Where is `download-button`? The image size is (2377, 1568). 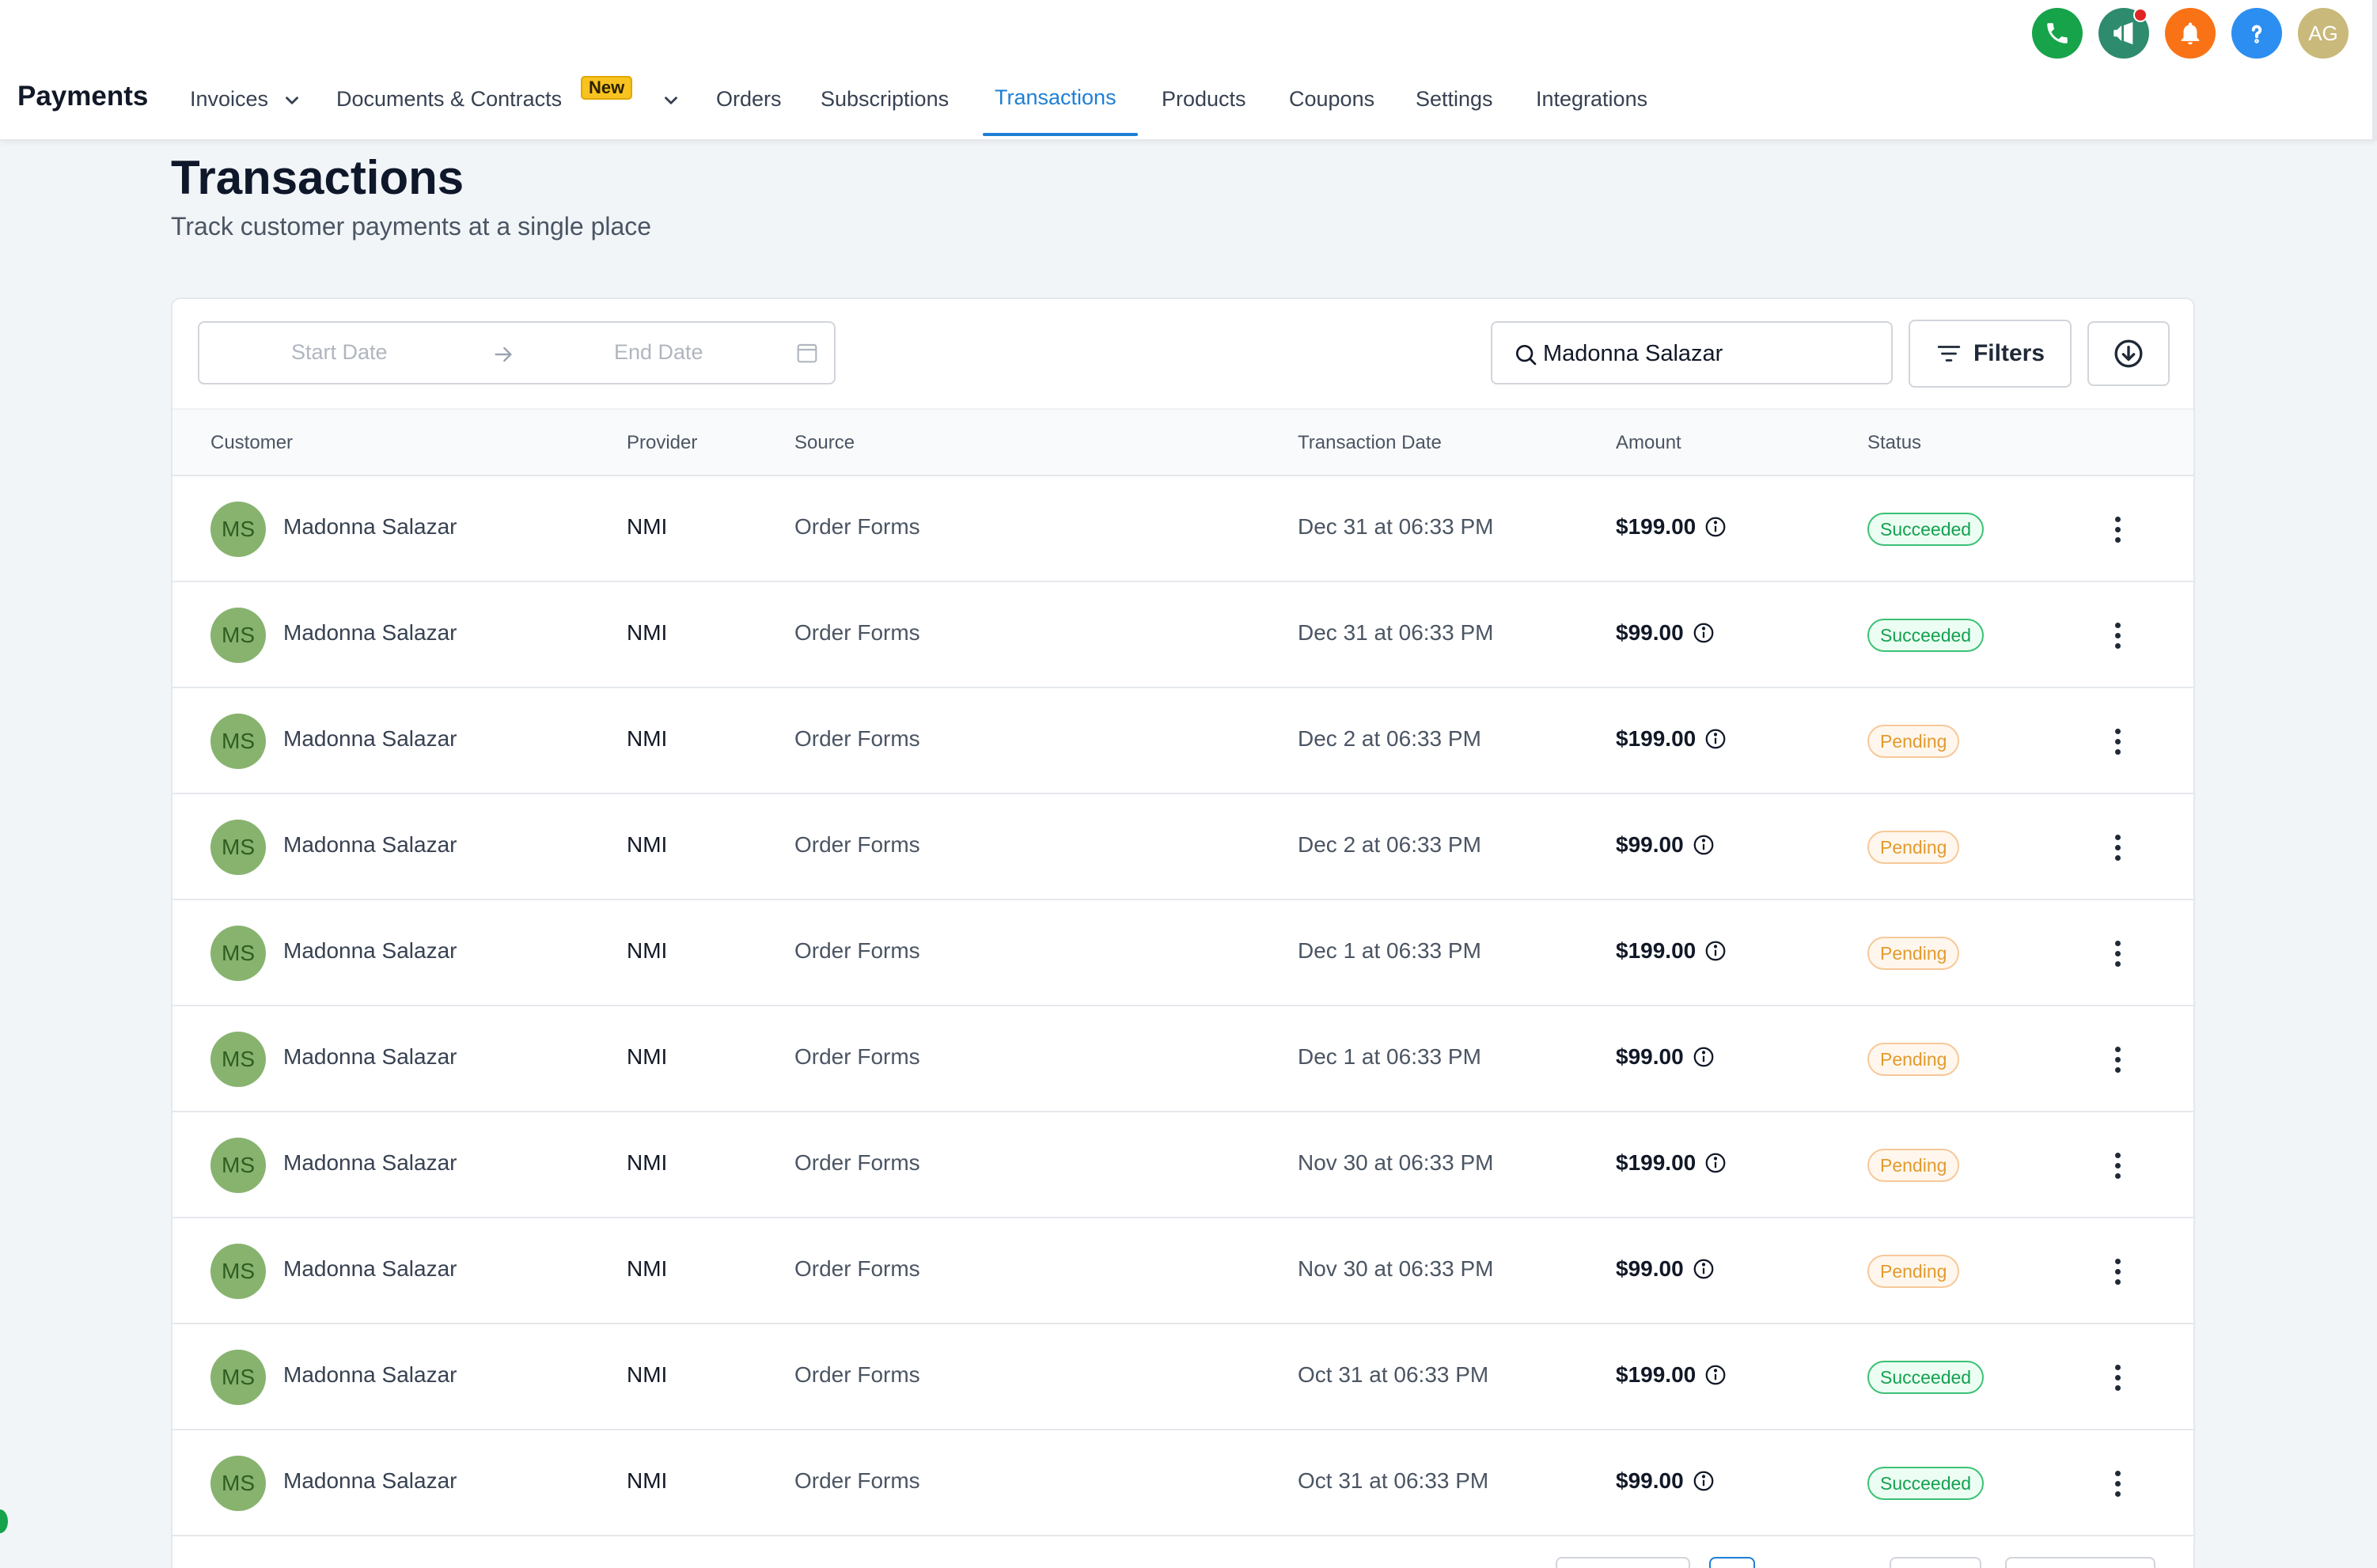
download-button is located at coordinates (2128, 353).